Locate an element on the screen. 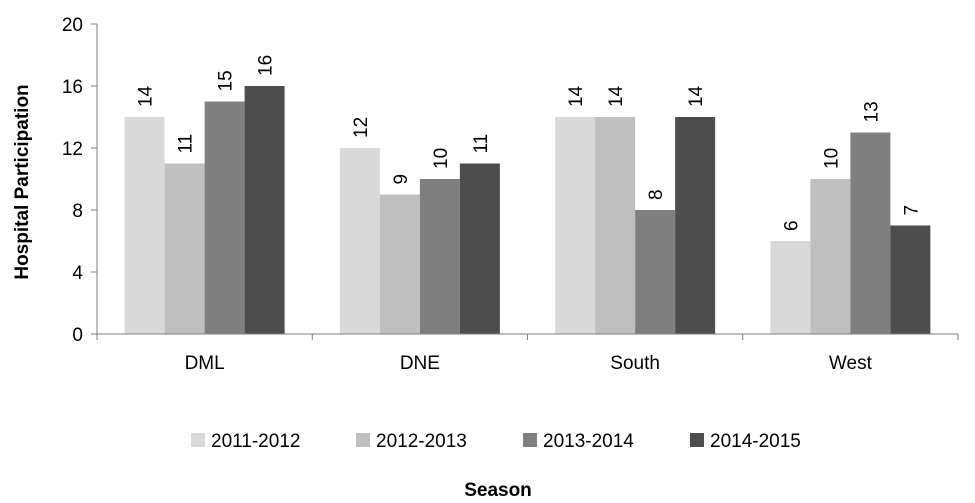 The image size is (975, 503). legend: 2011-2012 2012-2013 2013-2014 2014-2015 is located at coordinates (496, 441).